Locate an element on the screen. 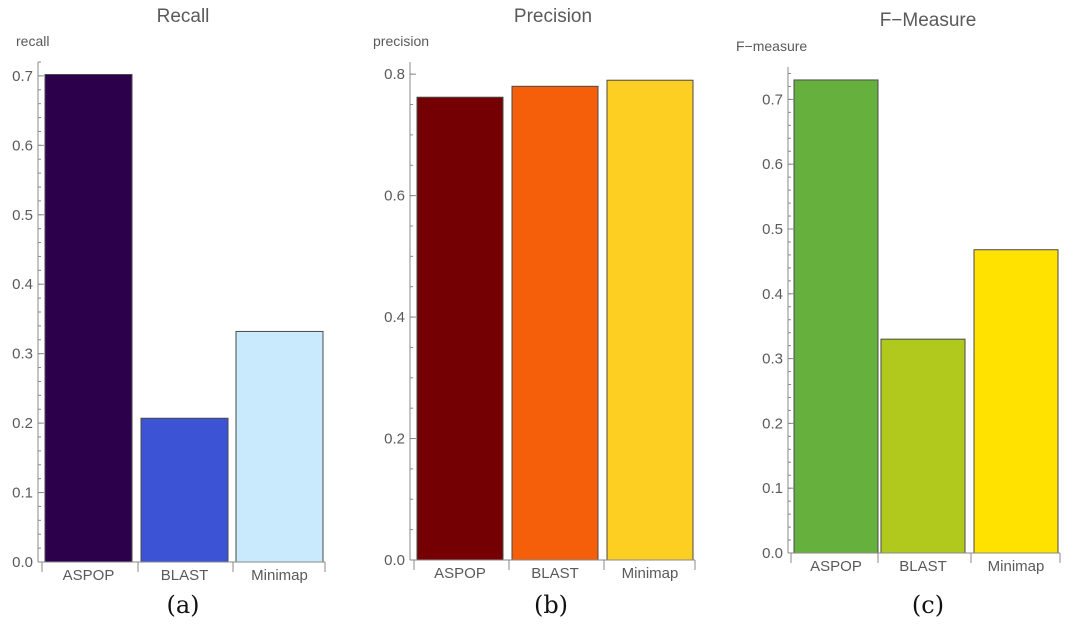 This screenshot has height=627, width=1083. chart-title: Recall is located at coordinates (183, 16).